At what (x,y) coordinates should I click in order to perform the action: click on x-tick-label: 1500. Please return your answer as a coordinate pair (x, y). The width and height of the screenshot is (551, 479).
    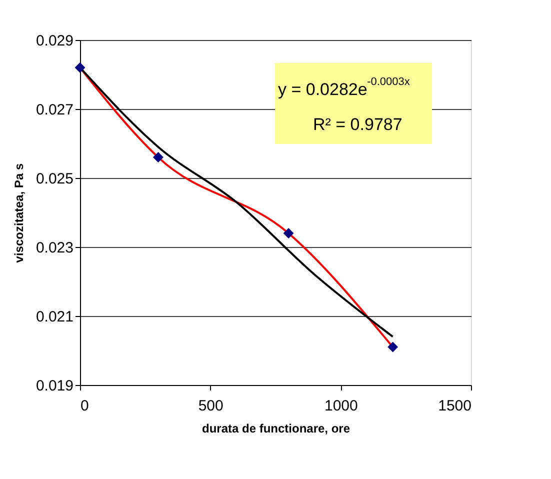
    Looking at the image, I should click on (455, 406).